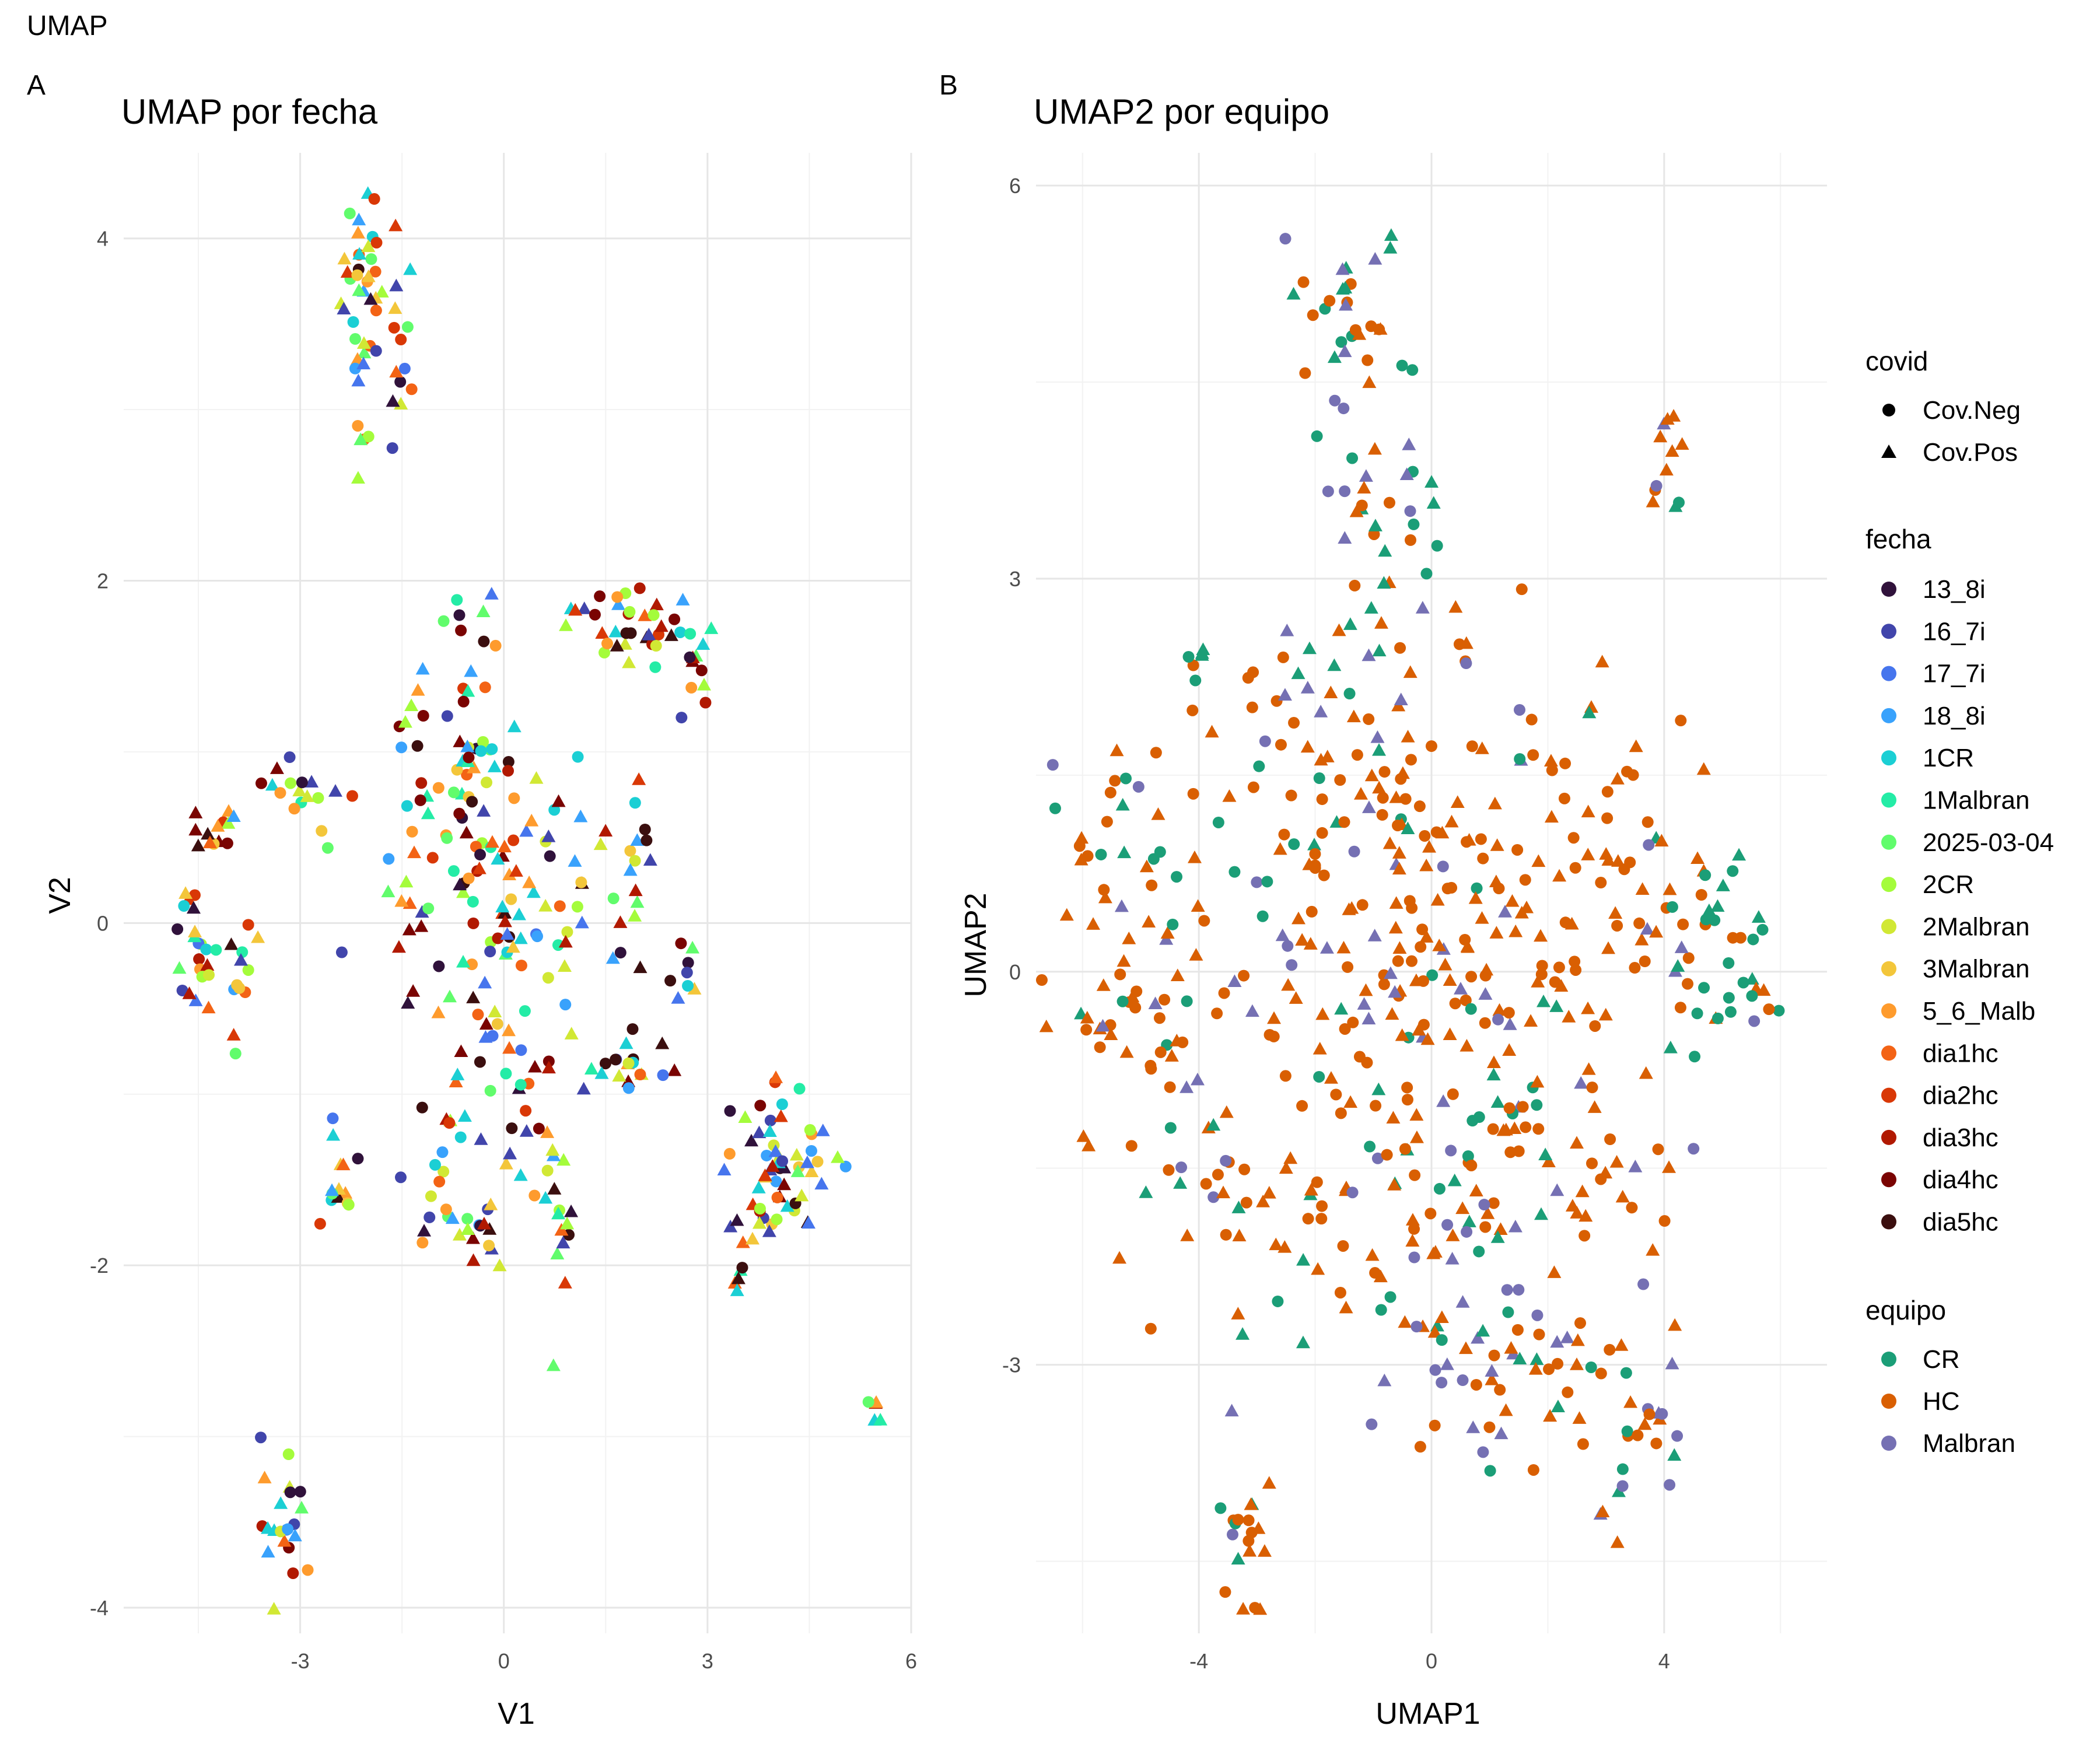 The image size is (2100, 1750). I want to click on legend-equipo-swatch, so click(1888, 1401).